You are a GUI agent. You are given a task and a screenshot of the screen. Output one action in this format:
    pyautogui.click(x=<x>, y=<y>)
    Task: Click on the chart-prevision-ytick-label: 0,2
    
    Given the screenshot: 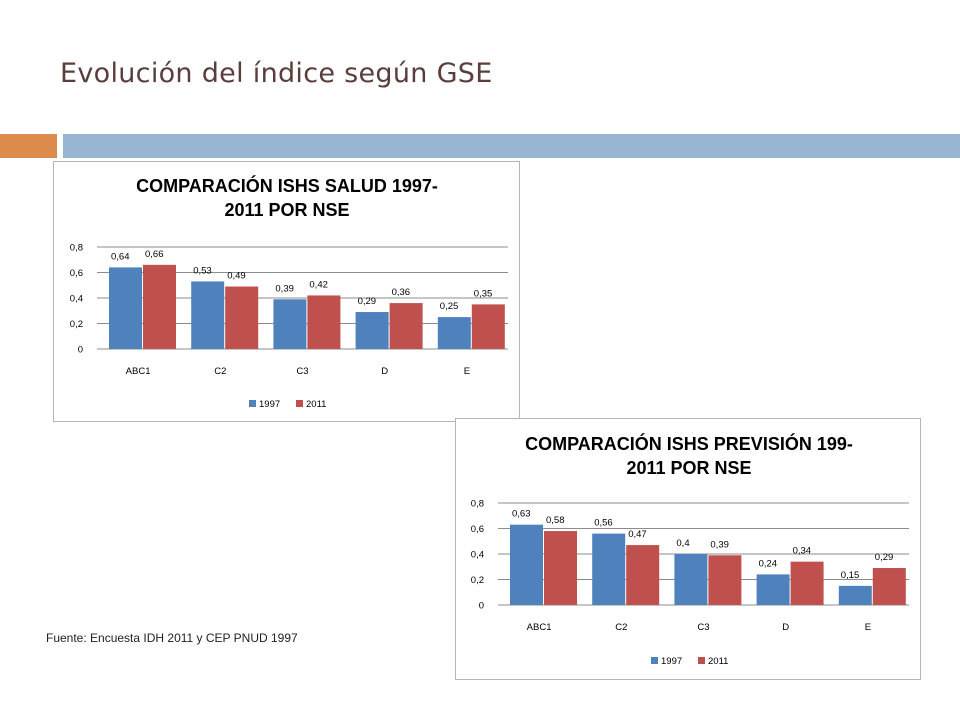 What is the action you would take?
    pyautogui.click(x=477, y=580)
    